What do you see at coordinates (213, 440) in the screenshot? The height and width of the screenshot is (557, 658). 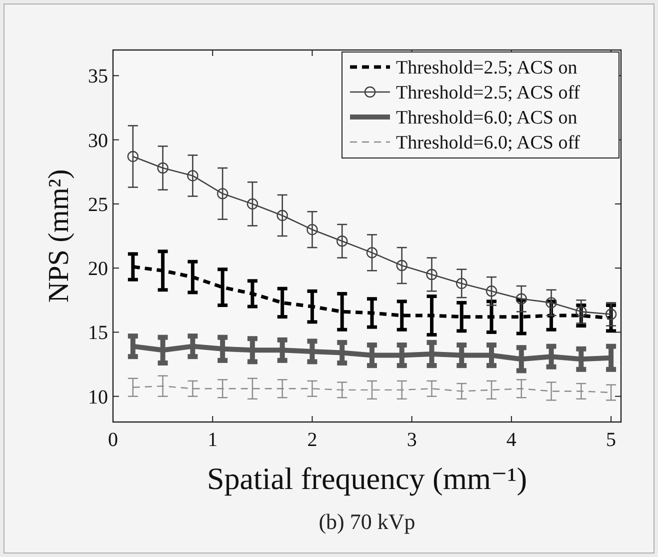 I see `x-tick-label: 1` at bounding box center [213, 440].